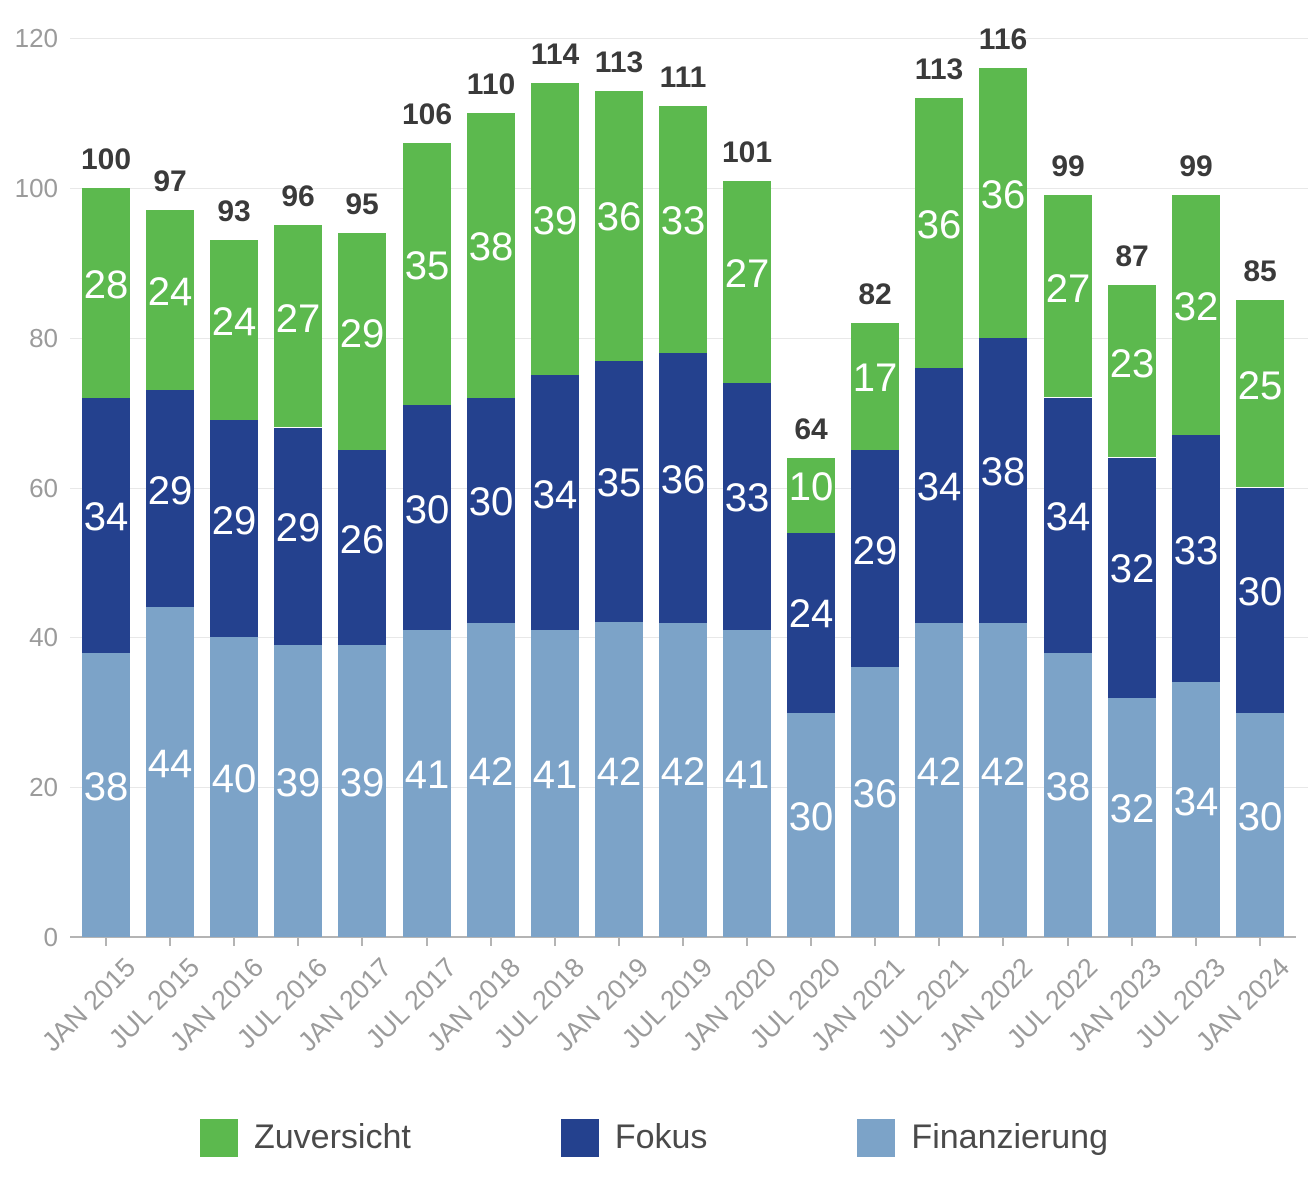 Image resolution: width=1308 pixels, height=1200 pixels. Describe the element at coordinates (234, 528) in the screenshot. I see `bar-segment-fokus-jan-2016` at that location.